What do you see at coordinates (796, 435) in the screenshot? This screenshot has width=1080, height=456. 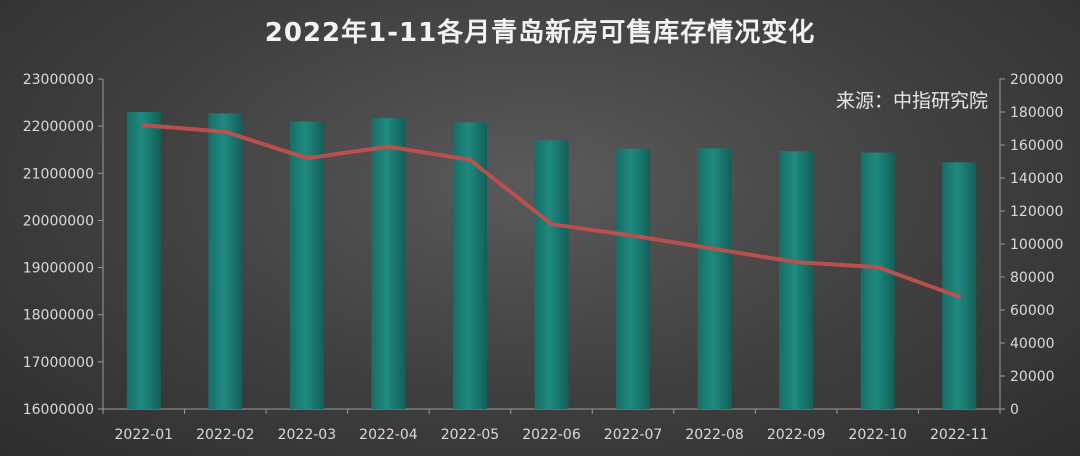 I see `x-tick-label: 2022-09` at bounding box center [796, 435].